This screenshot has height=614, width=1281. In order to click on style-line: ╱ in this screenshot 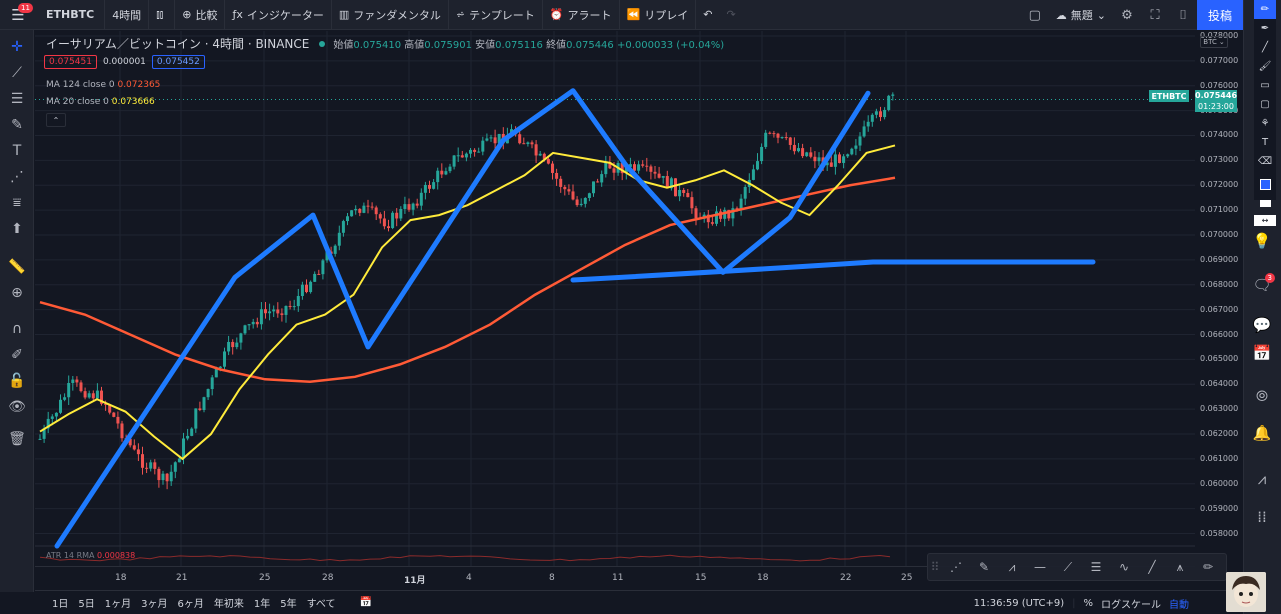, I will do `click(1265, 47)`.